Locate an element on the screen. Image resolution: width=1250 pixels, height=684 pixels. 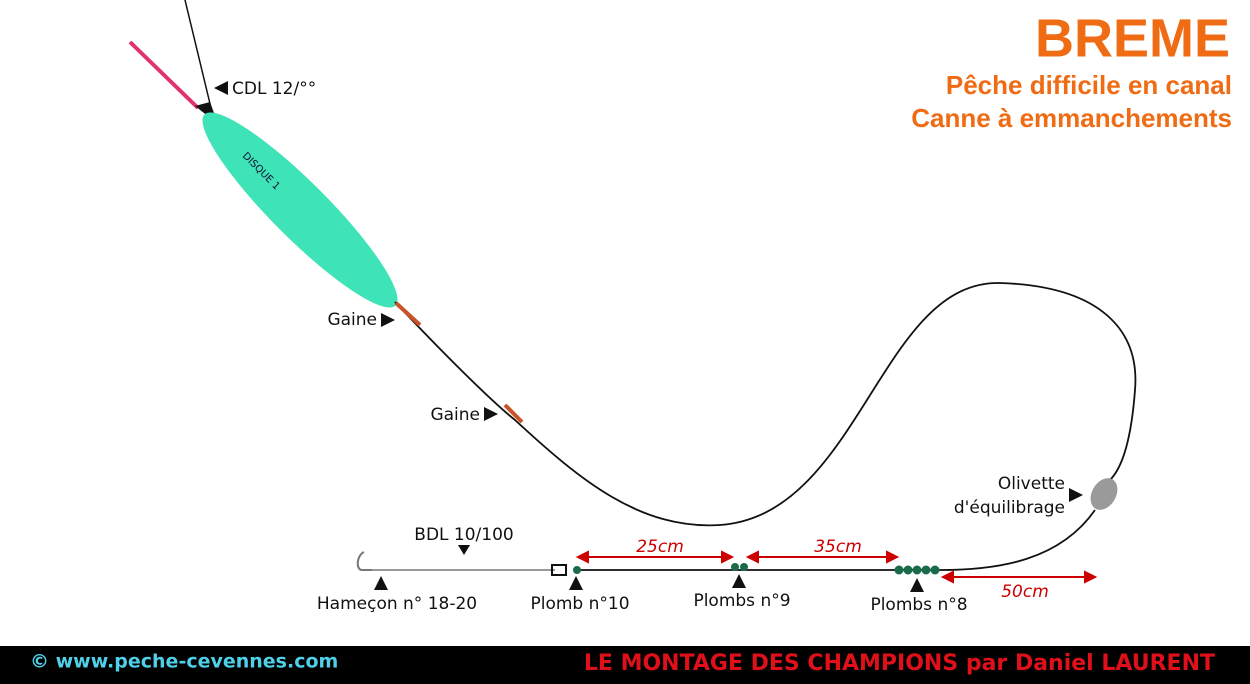
footer-website: © www.peche-cevennes.com is located at coordinates (184, 662).